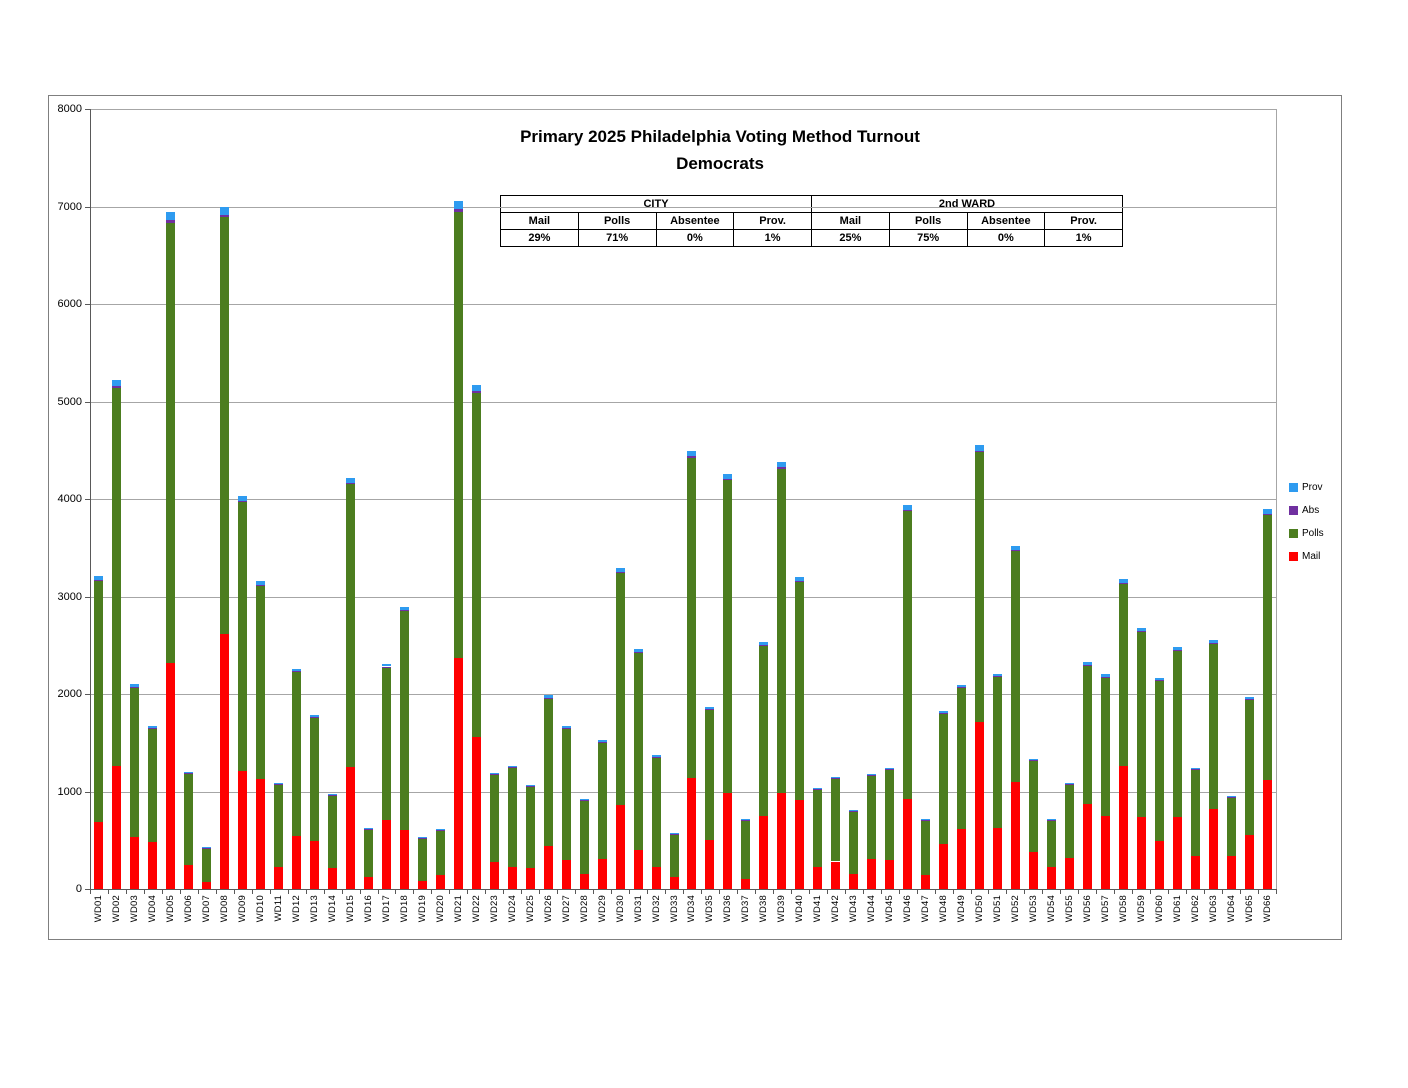  What do you see at coordinates (638, 751) in the screenshot?
I see `bar-segment-polls-WD31` at bounding box center [638, 751].